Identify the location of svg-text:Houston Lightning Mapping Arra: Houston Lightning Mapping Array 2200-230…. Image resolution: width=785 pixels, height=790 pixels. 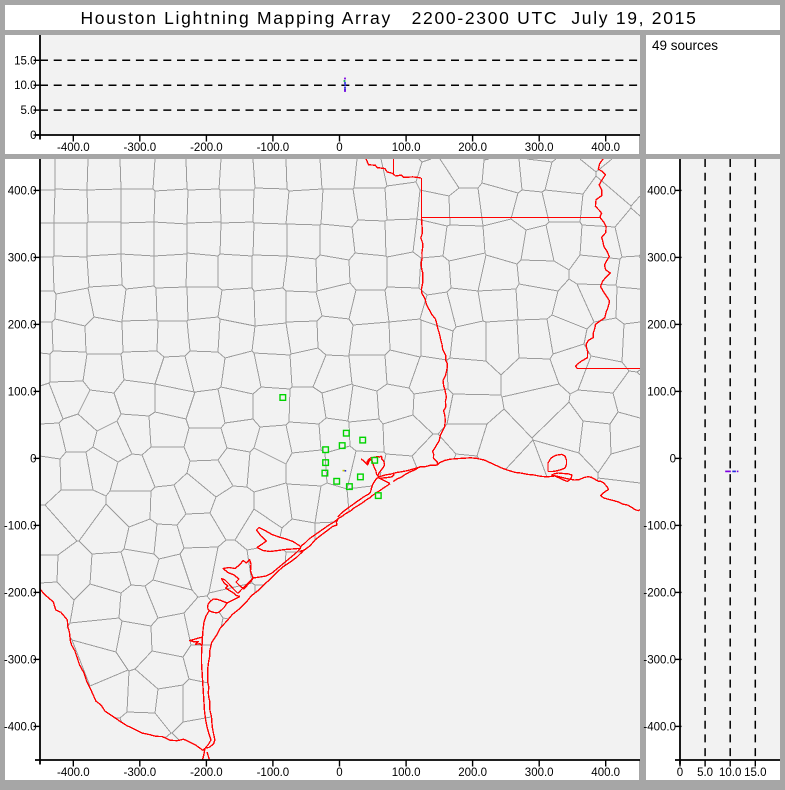
(388, 18).